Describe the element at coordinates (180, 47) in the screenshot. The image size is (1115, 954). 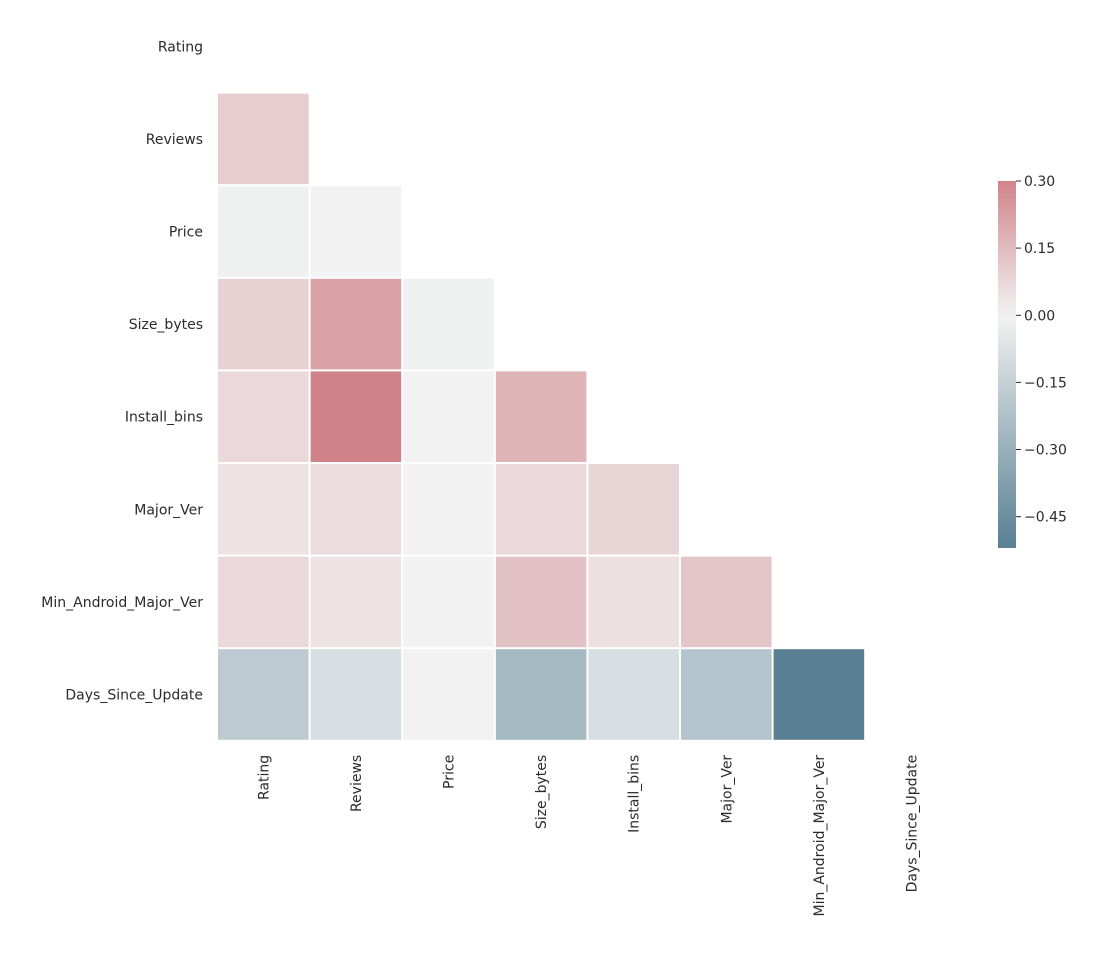
I see `row-label-Rating: Rating` at that location.